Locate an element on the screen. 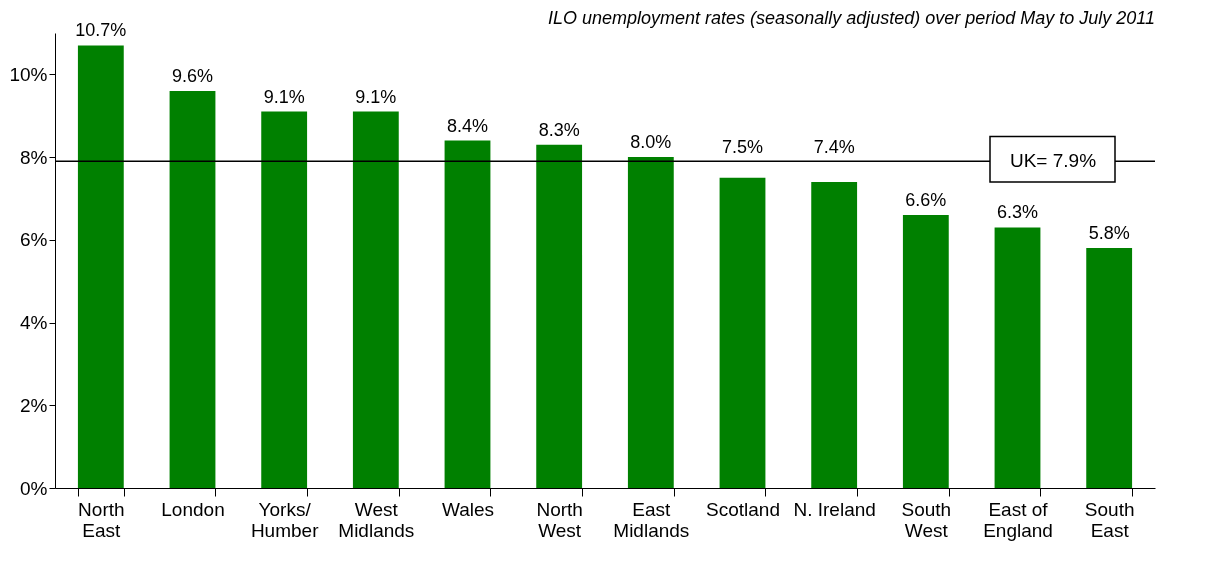 Image resolution: width=1210 pixels, height=578 pixels. y-tick-label: 8% is located at coordinates (34, 157).